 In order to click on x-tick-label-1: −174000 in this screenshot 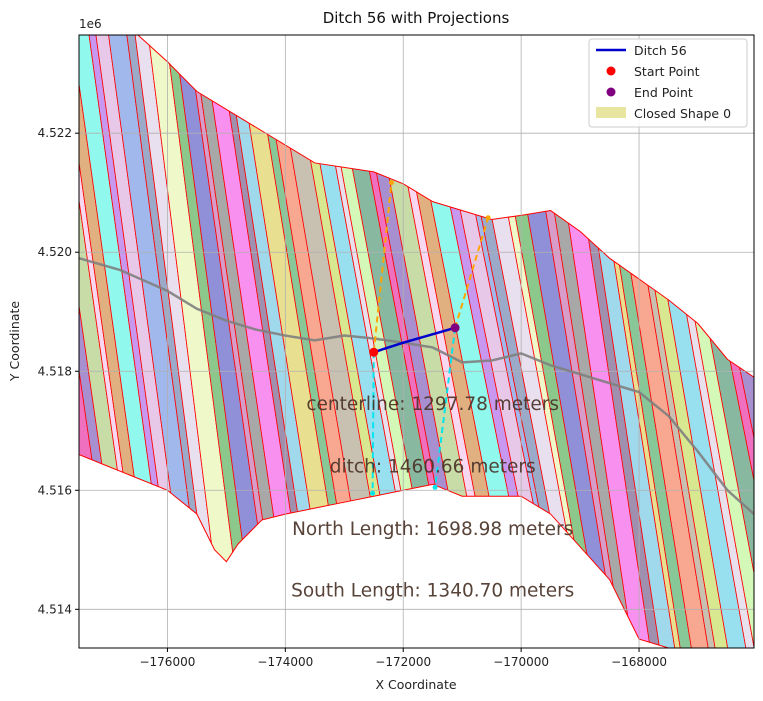, I will do `click(285, 662)`.